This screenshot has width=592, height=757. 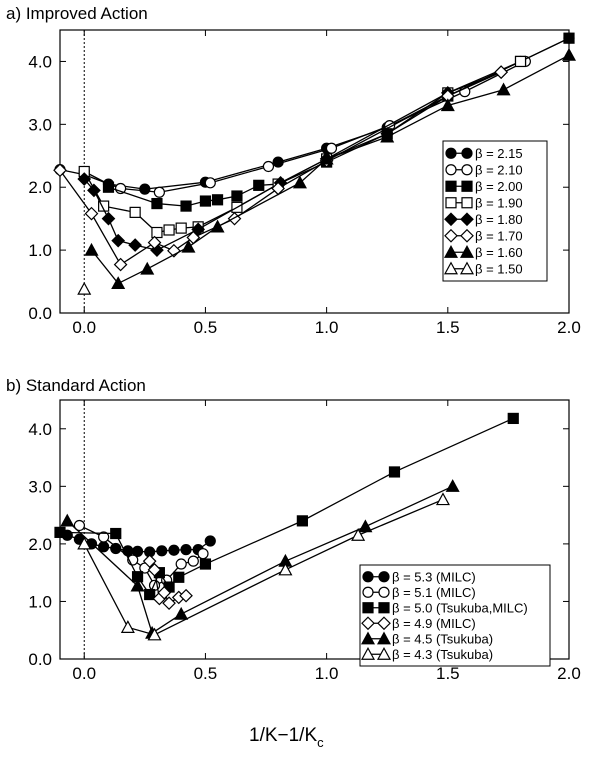 I want to click on panel-a-ytick-label: 3.0, so click(x=40, y=124).